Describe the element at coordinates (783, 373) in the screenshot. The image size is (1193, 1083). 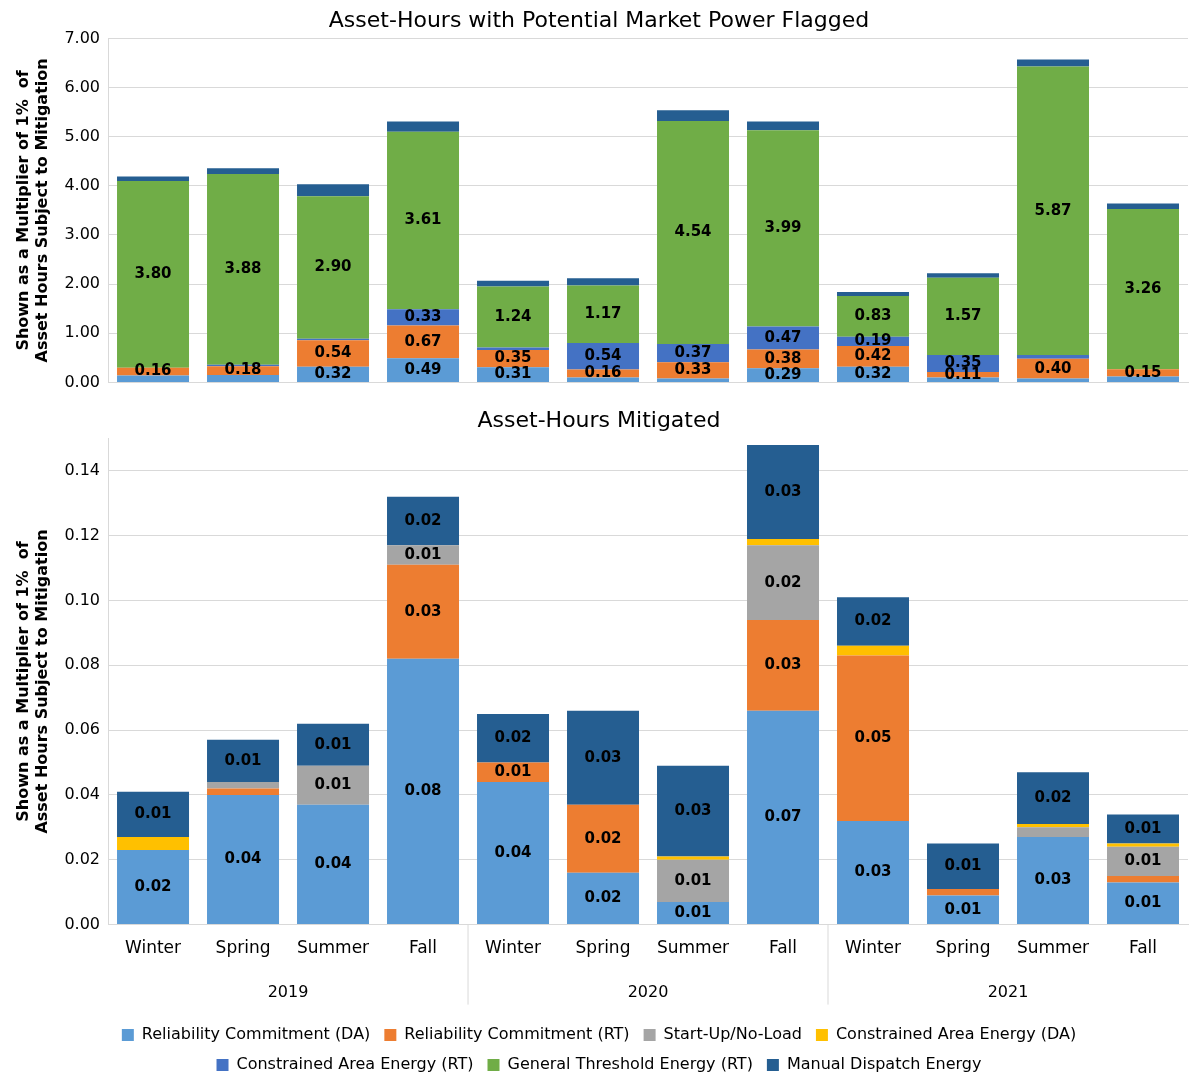
I see `data-label: 0.29` at that location.